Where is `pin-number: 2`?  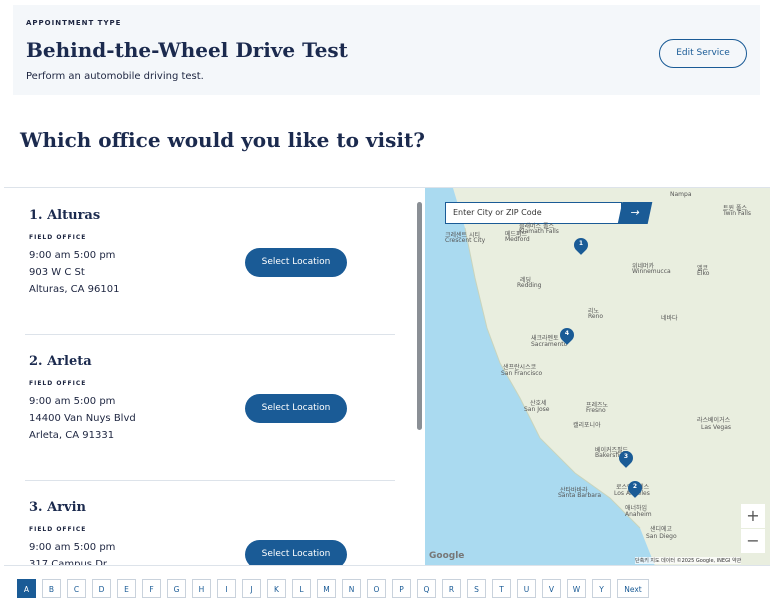 pin-number: 2 is located at coordinates (635, 486).